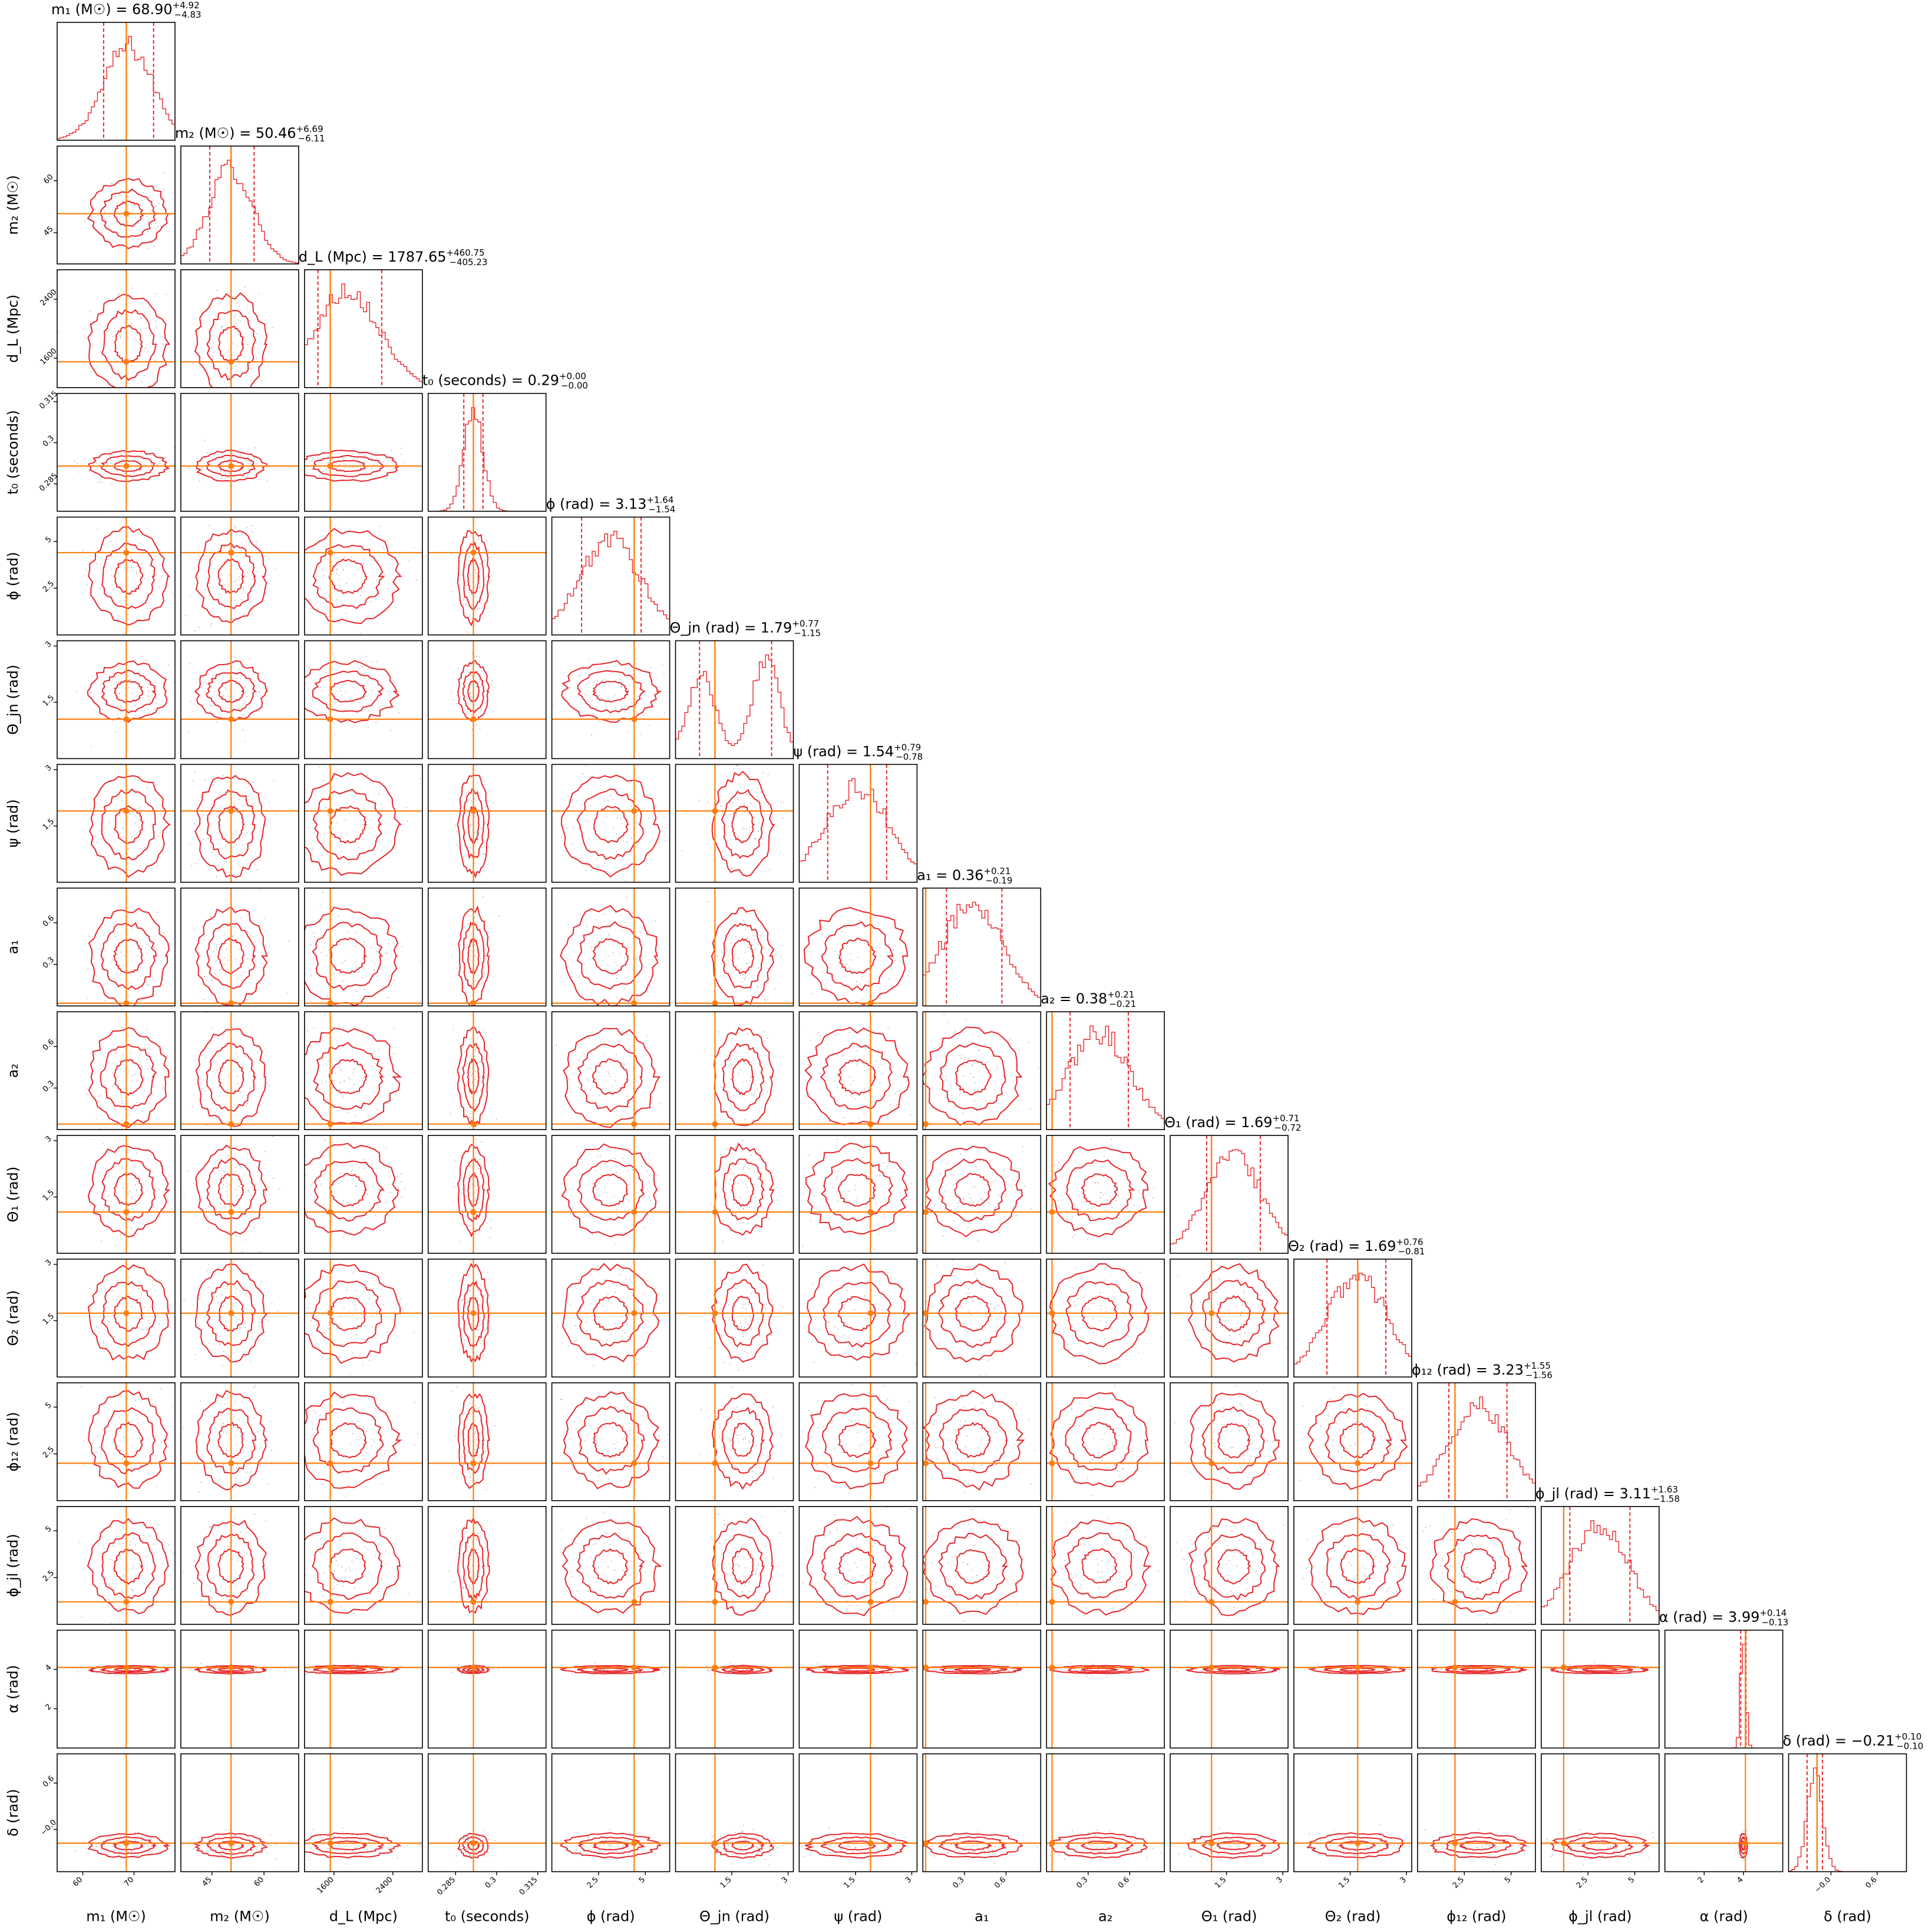 The height and width of the screenshot is (1932, 1932). What do you see at coordinates (126, 70) in the screenshot?
I see `histogram-m1: m₁ (M☉) = 68.90+4.92 −4.83` at bounding box center [126, 70].